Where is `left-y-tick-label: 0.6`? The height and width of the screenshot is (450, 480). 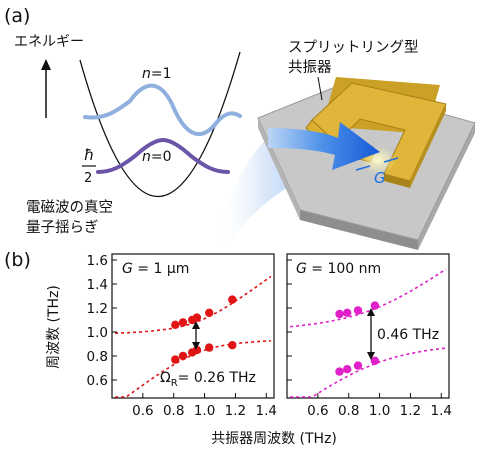 left-y-tick-label: 0.6 is located at coordinates (97, 381).